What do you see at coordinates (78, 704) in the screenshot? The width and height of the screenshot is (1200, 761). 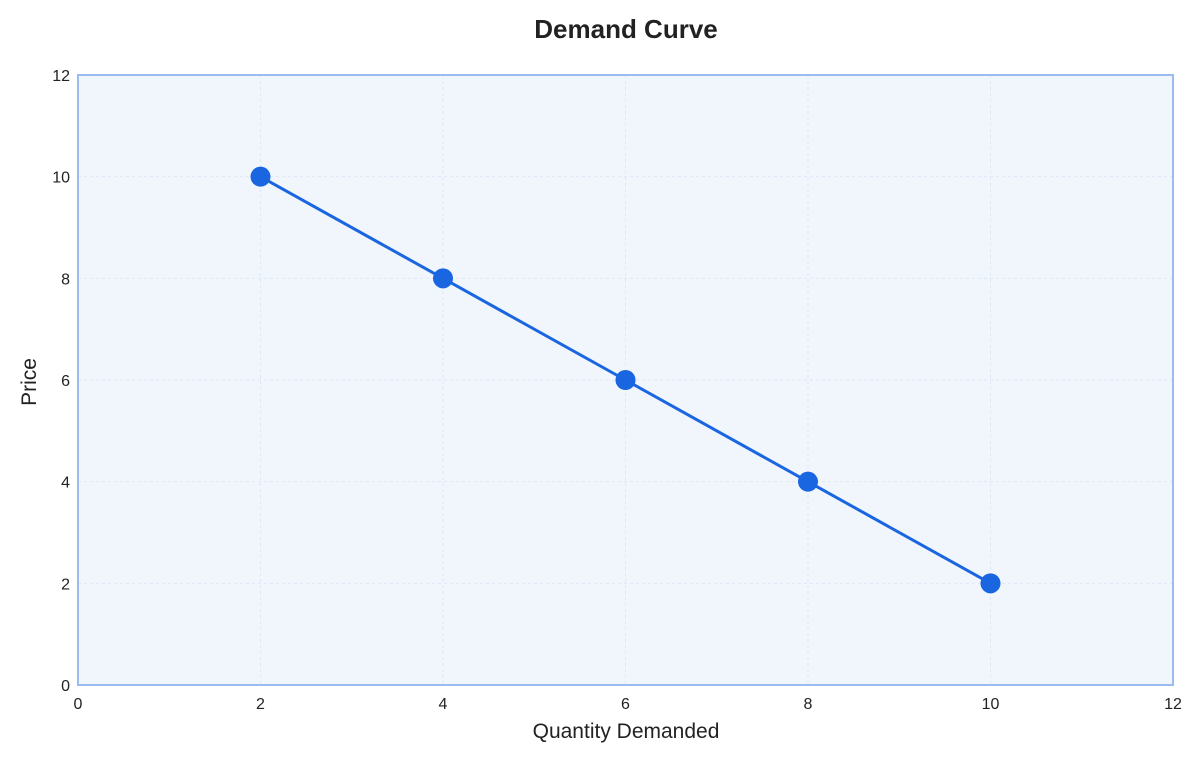 I see `x-tick-label-0: 0` at bounding box center [78, 704].